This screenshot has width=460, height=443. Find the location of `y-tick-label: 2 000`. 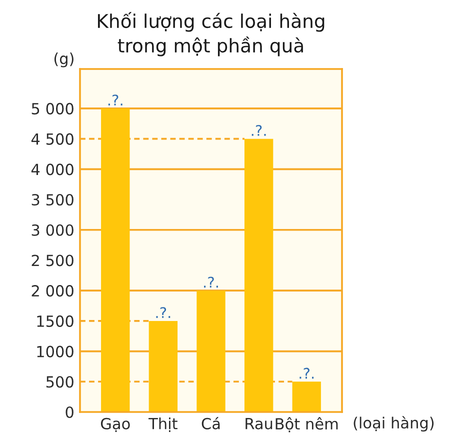

y-tick-label: 2 000 is located at coordinates (53, 291).